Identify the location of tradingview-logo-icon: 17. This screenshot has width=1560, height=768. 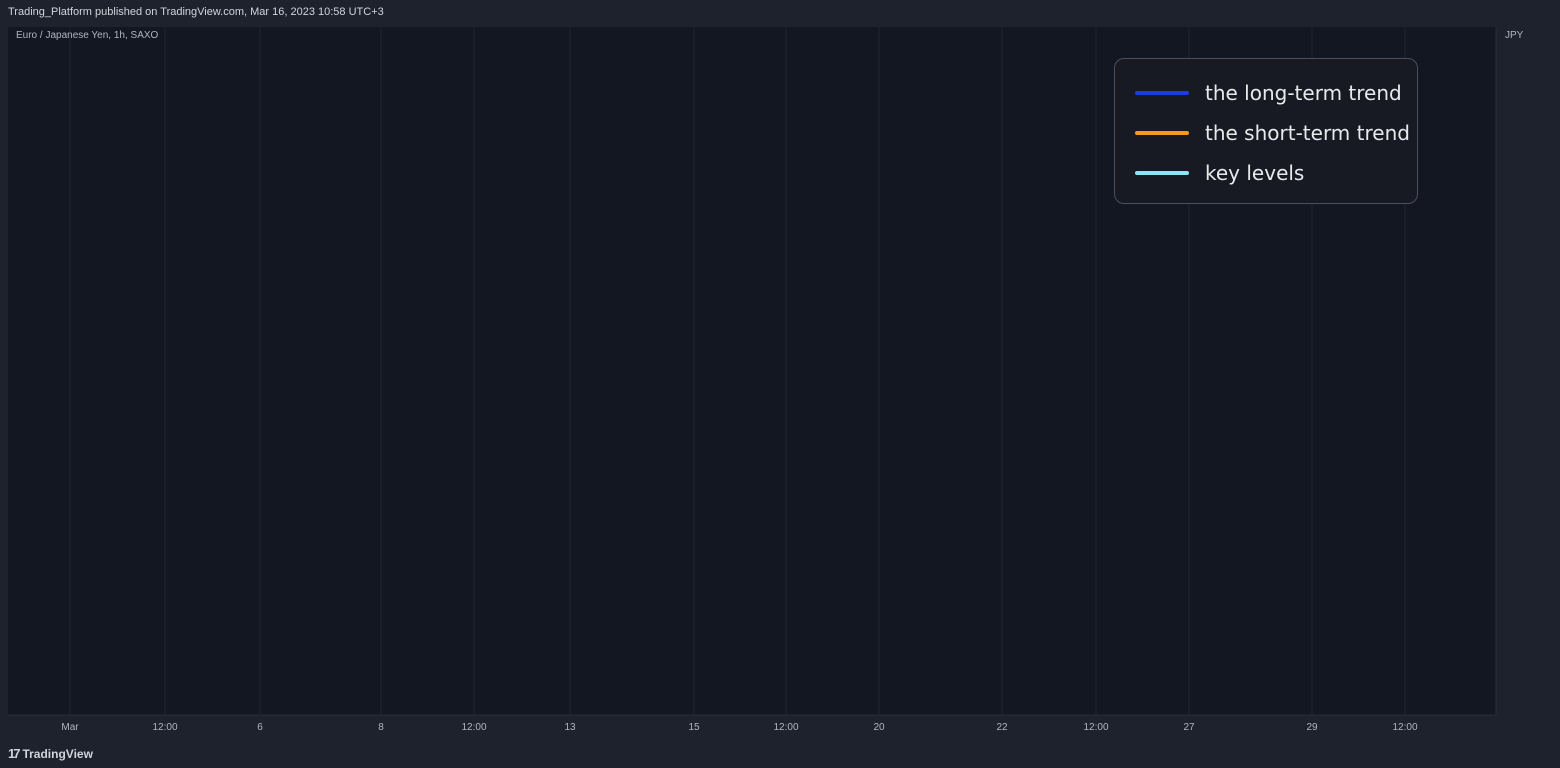
(14, 753).